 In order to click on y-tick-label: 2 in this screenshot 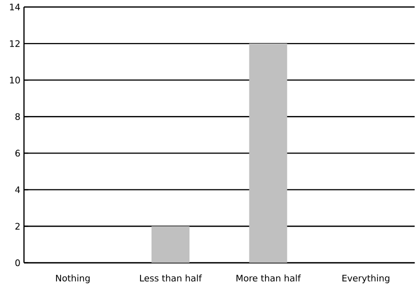, I will do `click(17, 226)`.